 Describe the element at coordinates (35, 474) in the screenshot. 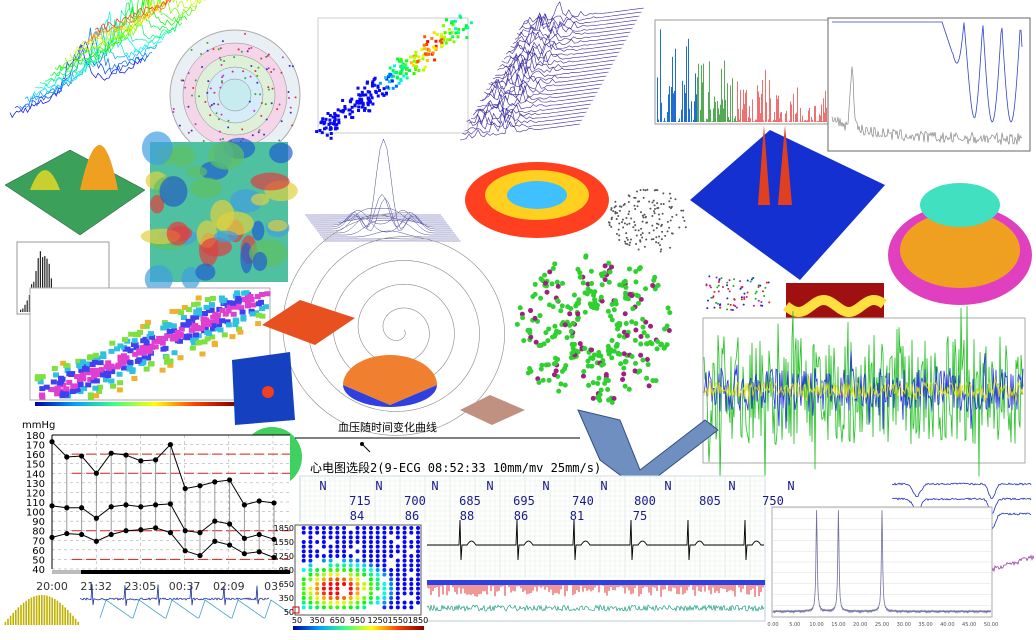

I see `bp-y-tick: 140` at that location.